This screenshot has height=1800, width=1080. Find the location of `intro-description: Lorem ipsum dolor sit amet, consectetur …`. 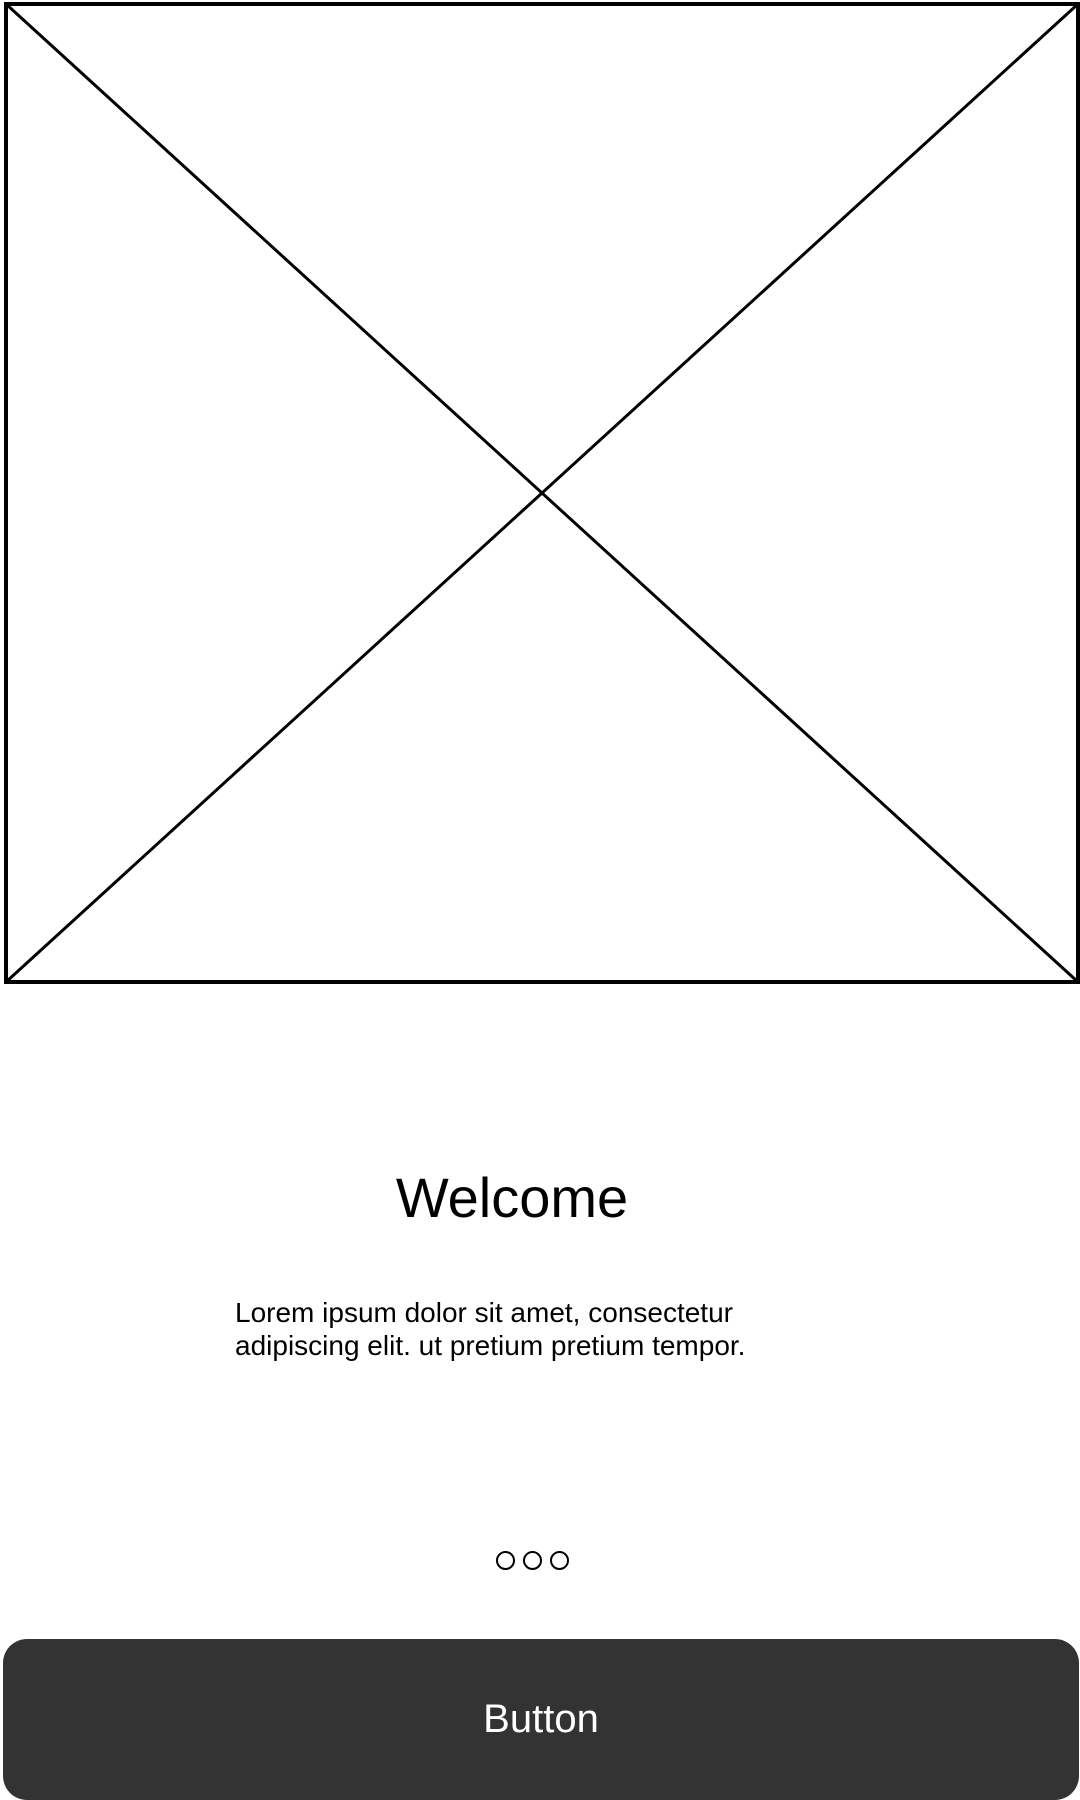

intro-description: Lorem ipsum dolor sit amet, consectetur … is located at coordinates (490, 1329).